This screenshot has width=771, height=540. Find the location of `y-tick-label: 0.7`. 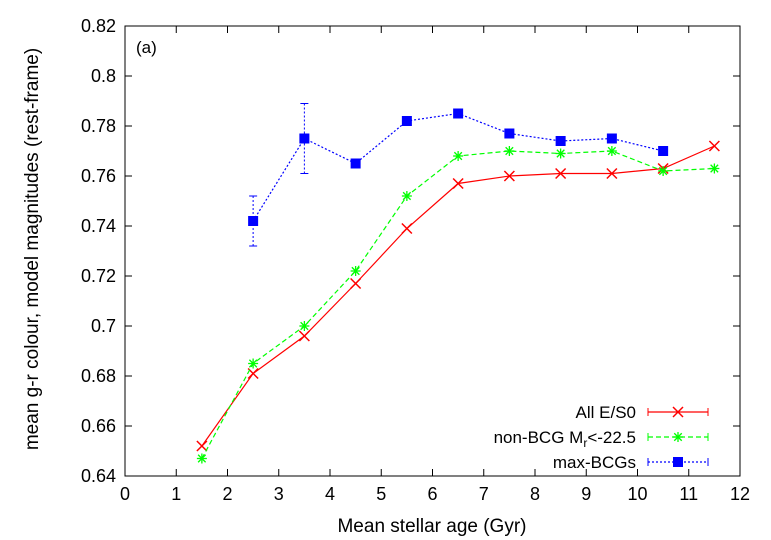

y-tick-label: 0.7 is located at coordinates (103, 326).